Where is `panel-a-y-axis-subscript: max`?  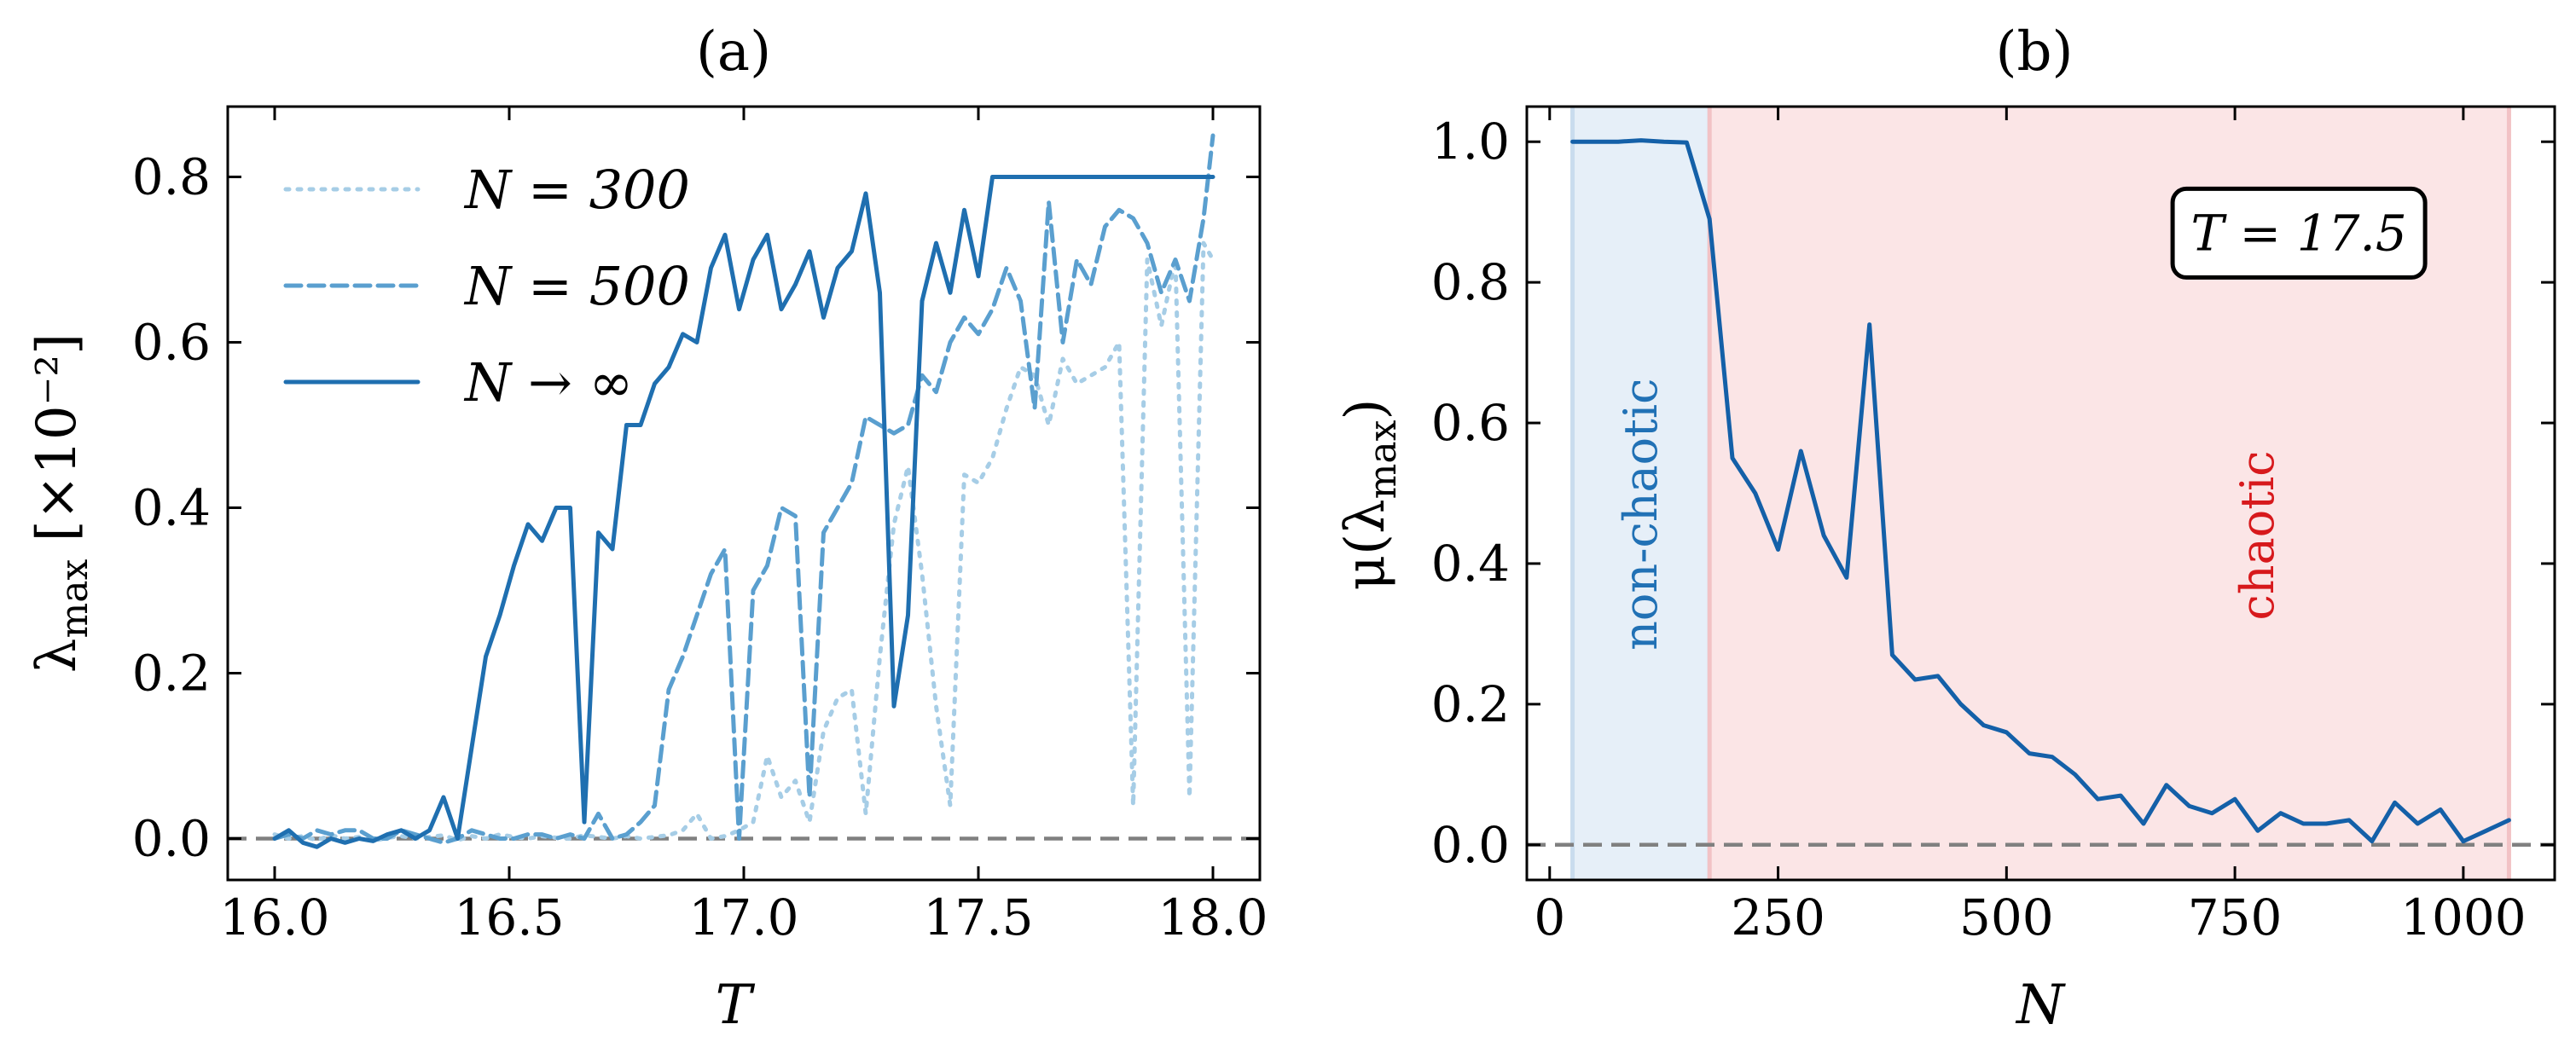 panel-a-y-axis-subscript: max is located at coordinates (74, 599).